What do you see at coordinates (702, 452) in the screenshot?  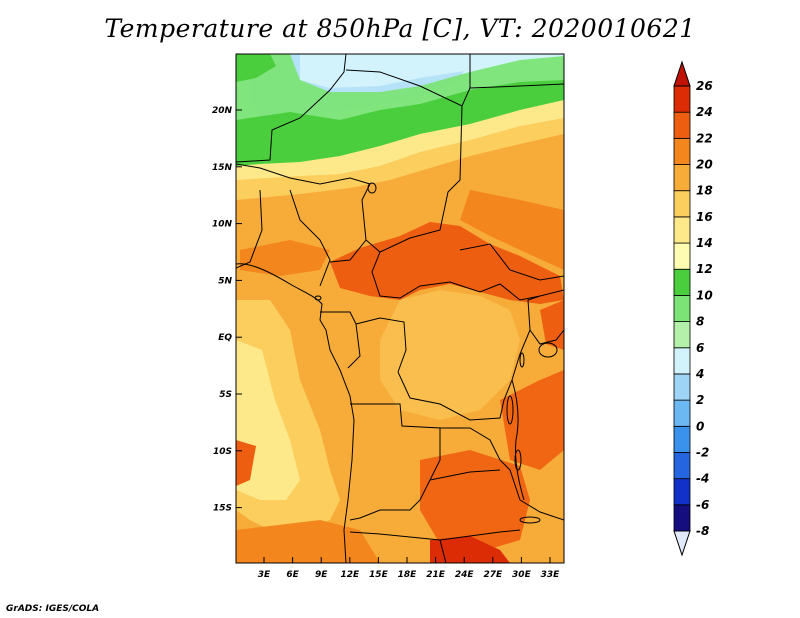 I see `colorbar-label: -2` at bounding box center [702, 452].